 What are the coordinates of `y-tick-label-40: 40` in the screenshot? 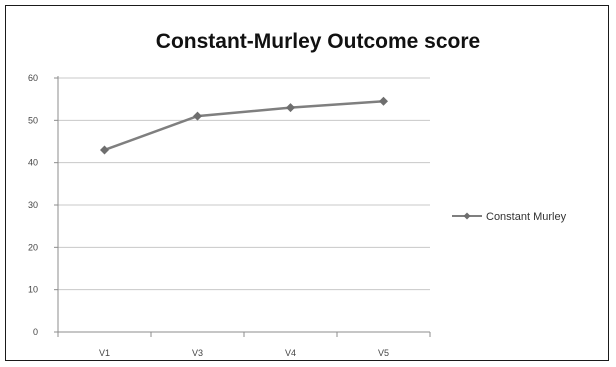 It's located at (33, 163).